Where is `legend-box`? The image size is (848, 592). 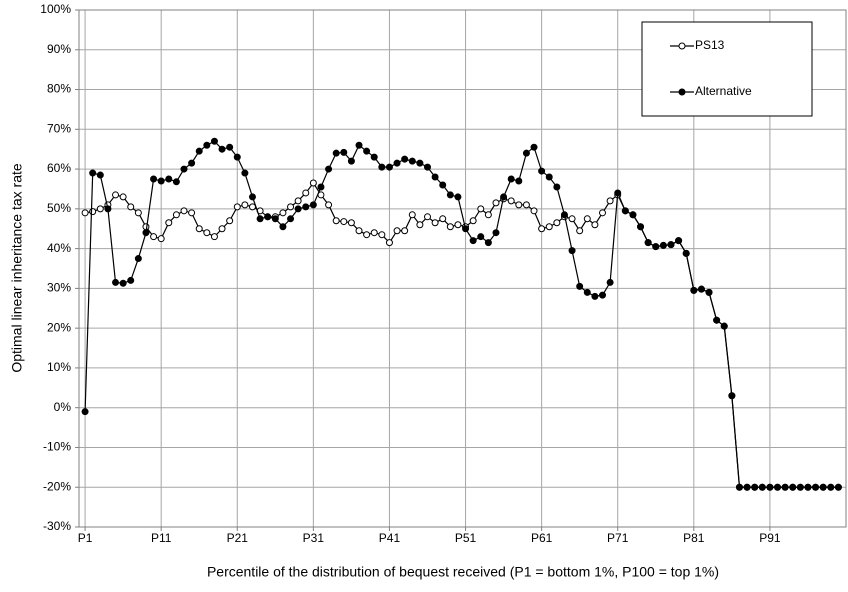
legend-box is located at coordinates (727, 69).